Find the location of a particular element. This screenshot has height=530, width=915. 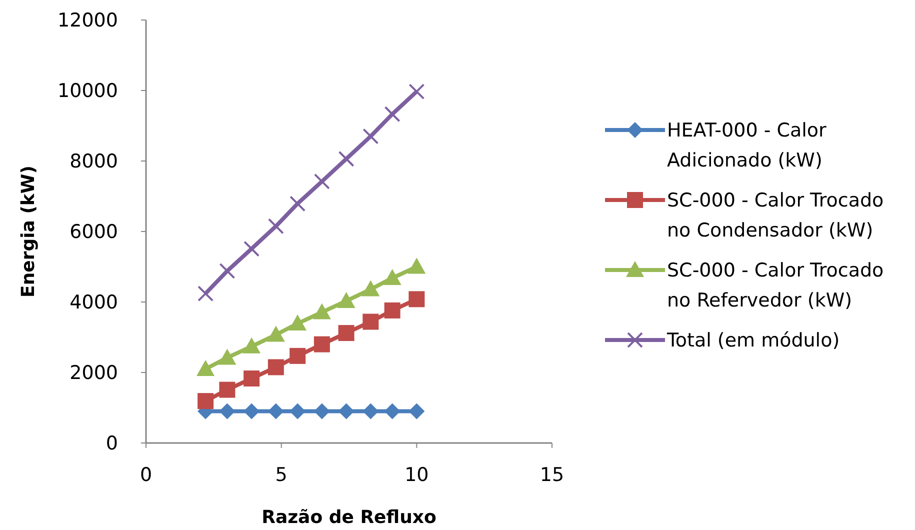

y-tick-label: 2000 is located at coordinates (94, 373).